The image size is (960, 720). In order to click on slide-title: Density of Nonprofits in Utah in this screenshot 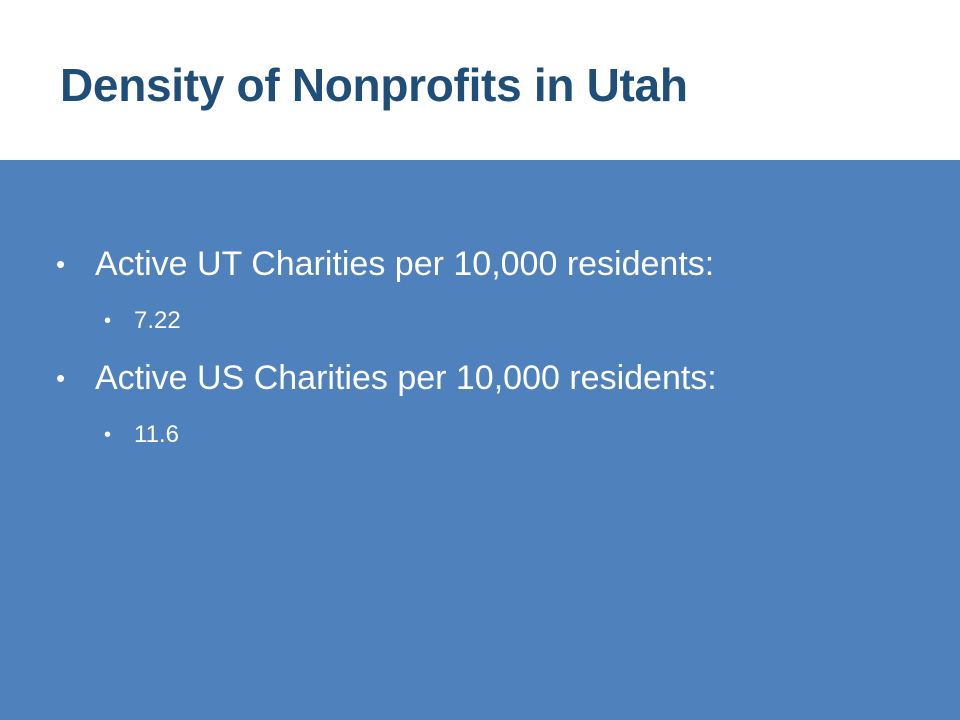, I will do `click(374, 85)`.